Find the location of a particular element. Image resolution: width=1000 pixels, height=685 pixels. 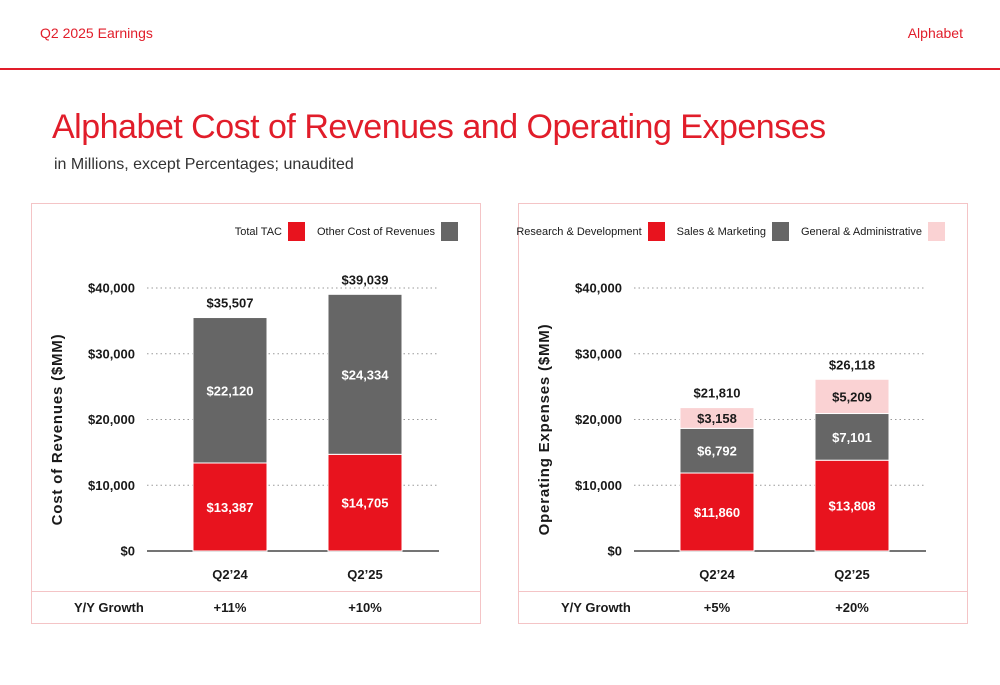

cor-legend-item: Other Cost of Revenues is located at coordinates (387, 231).